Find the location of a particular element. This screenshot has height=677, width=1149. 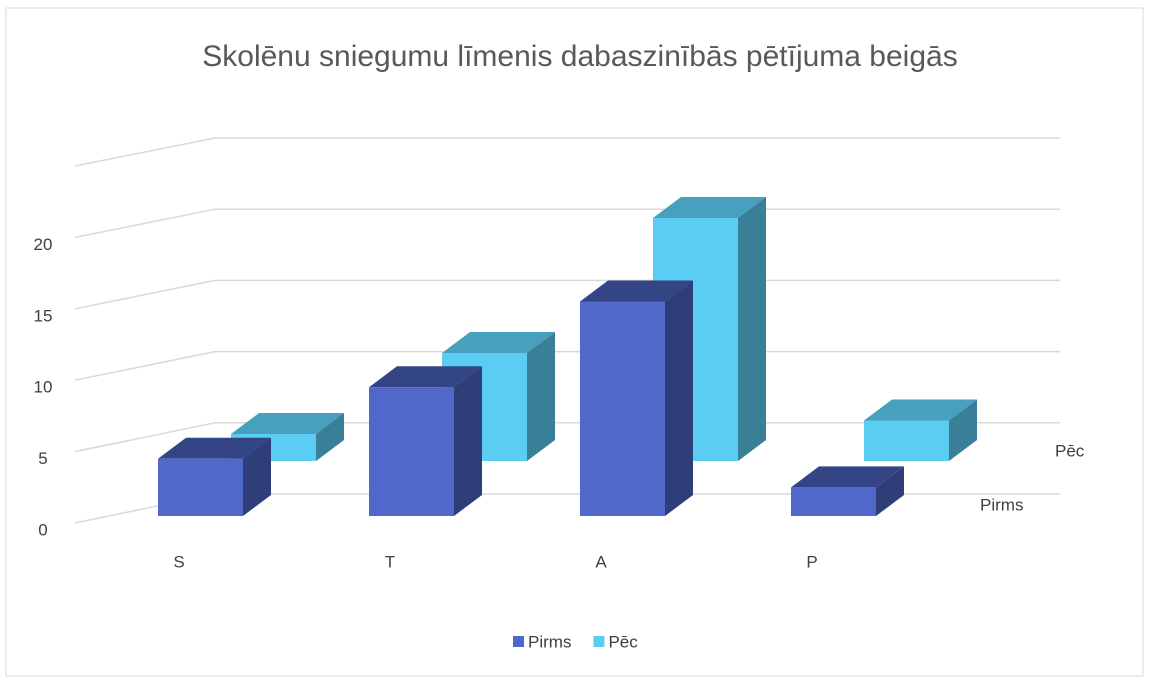

y-tick-label: 20 is located at coordinates (43, 244).